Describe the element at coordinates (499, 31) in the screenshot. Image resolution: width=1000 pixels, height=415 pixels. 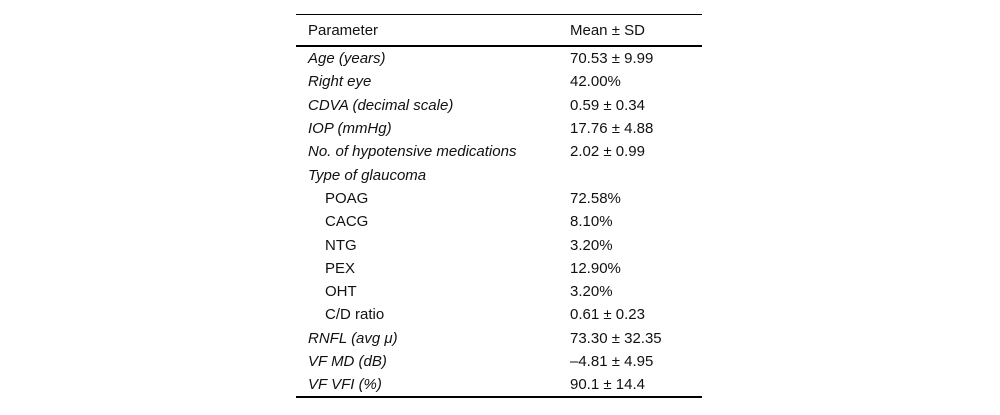
I see `table-header-row: Parameter Mean ± SD` at that location.